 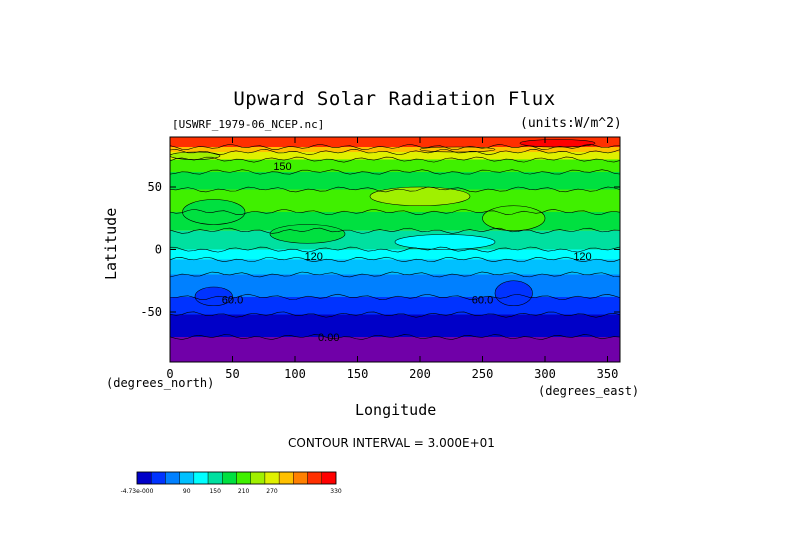 I want to click on colorbar-tick-label-4: 270, so click(x=272, y=491).